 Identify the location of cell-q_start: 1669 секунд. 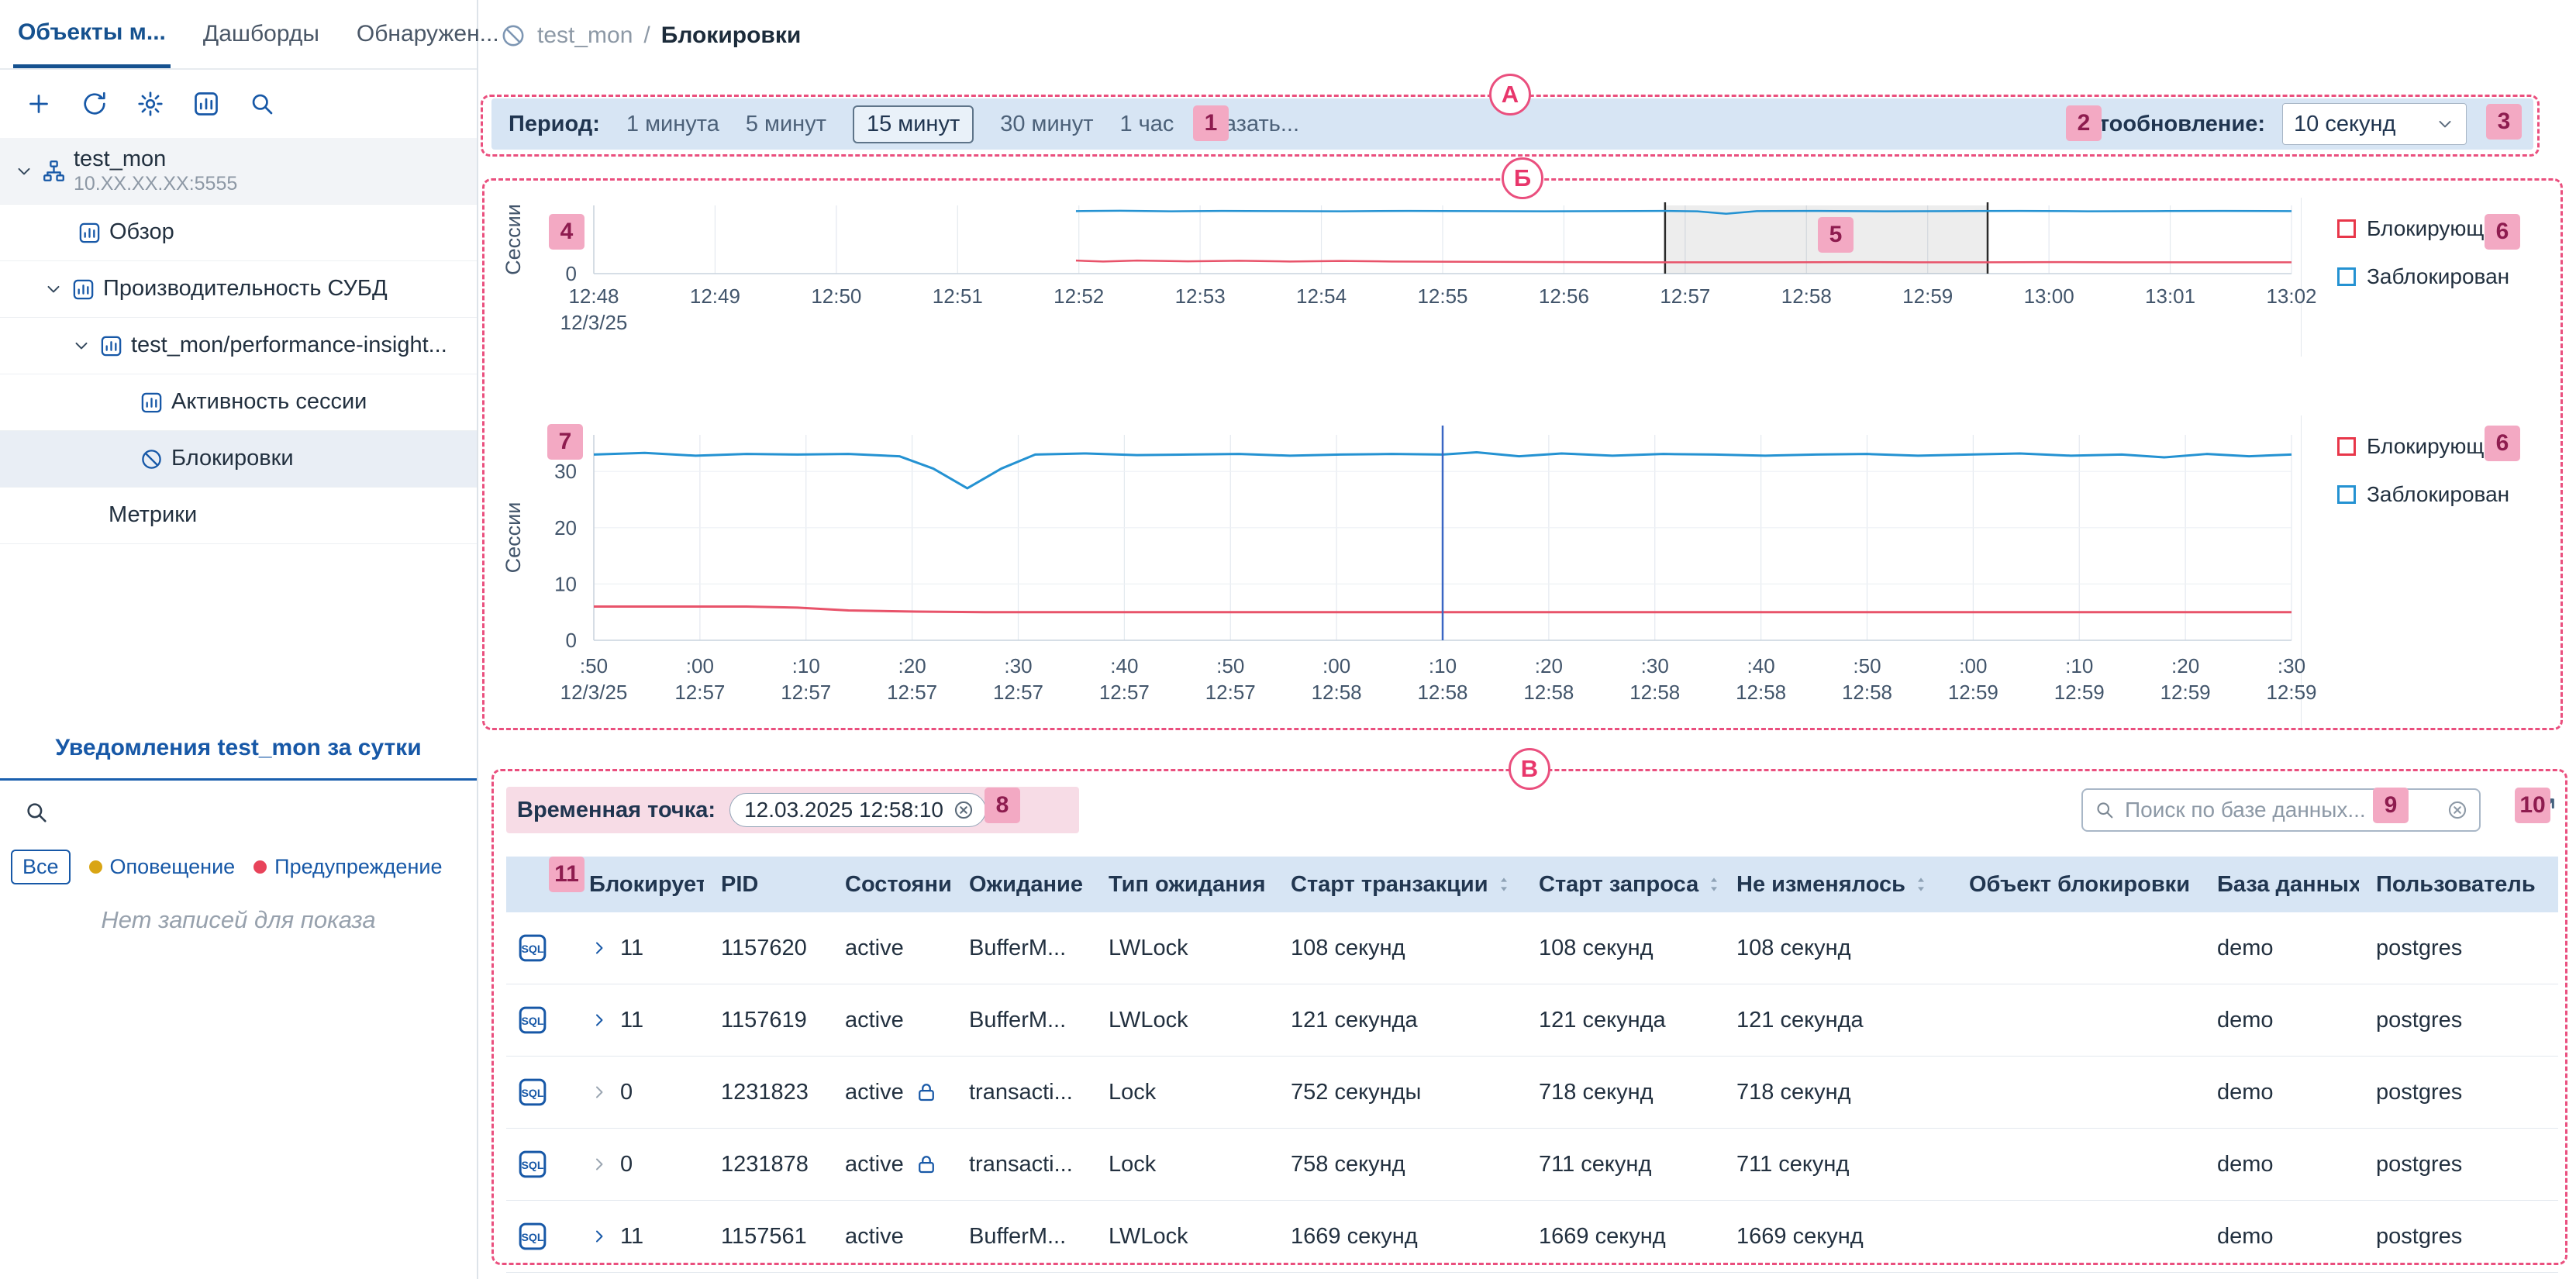
(1620, 1237).